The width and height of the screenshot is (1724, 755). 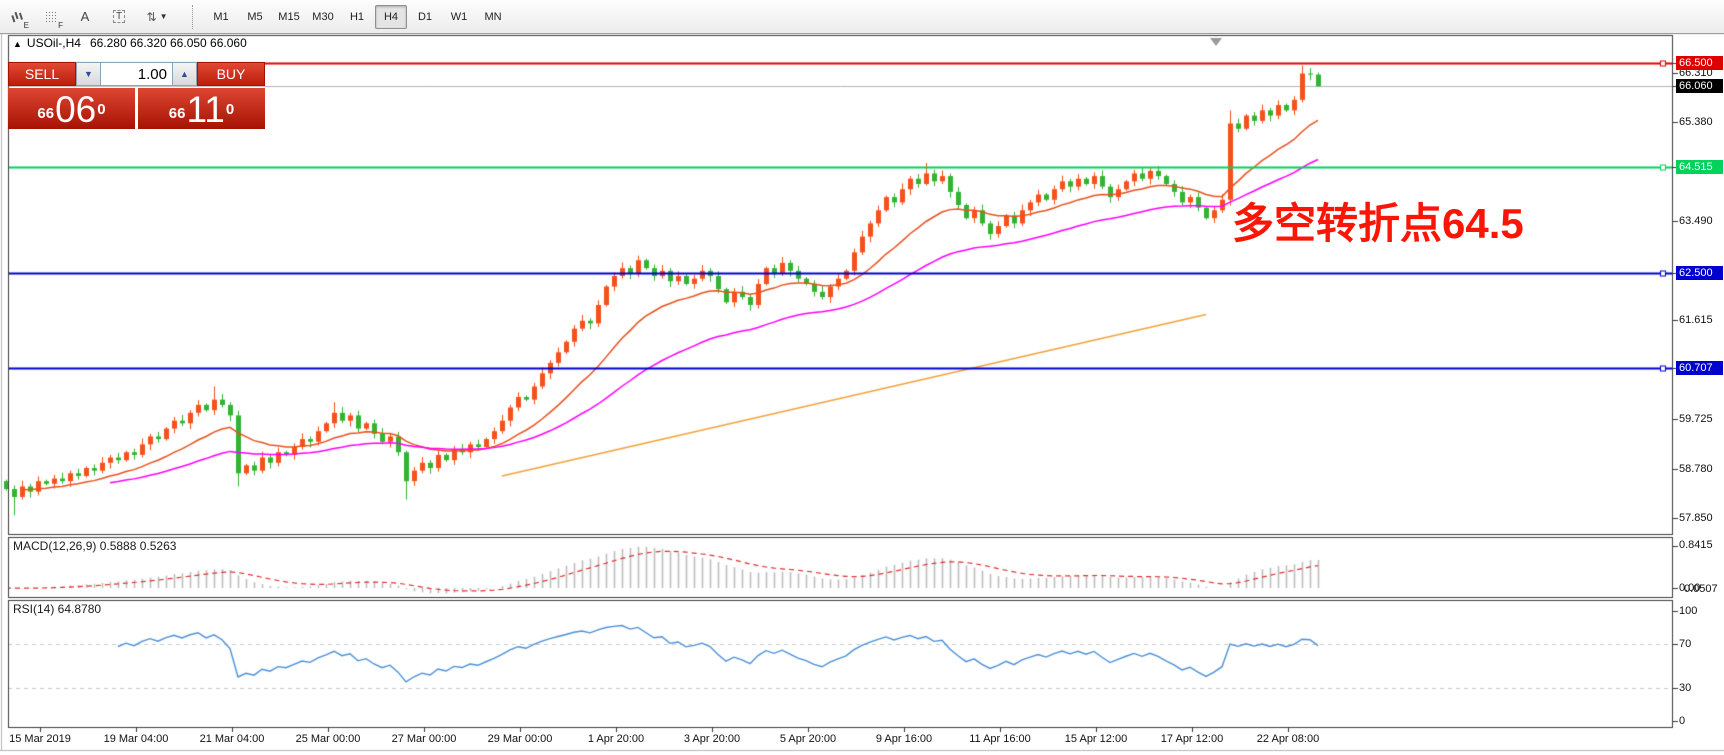 I want to click on date-axis-label: 29 Mar 00:00, so click(x=520, y=739).